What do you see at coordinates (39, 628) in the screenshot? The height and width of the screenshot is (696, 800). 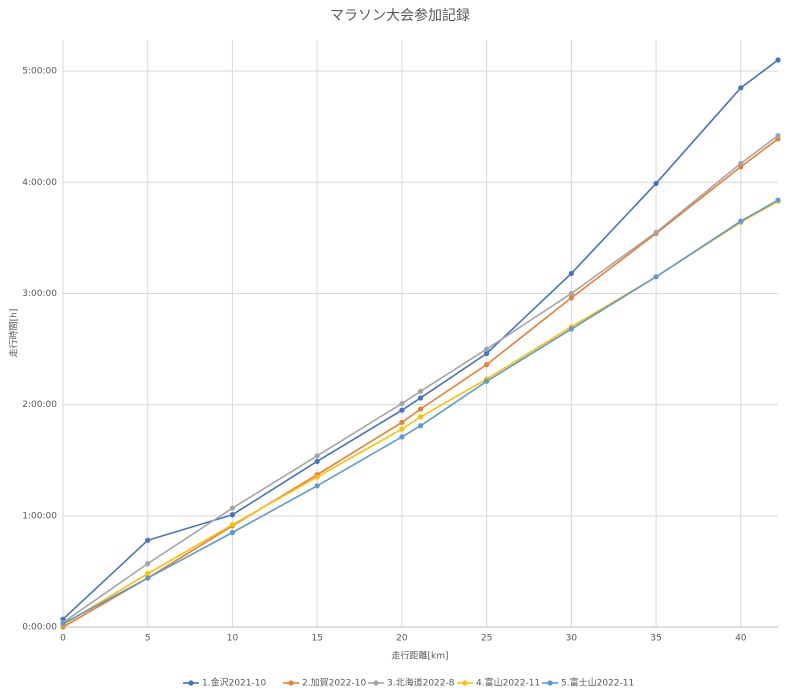 I see `y-tick-label: 0:00:00` at bounding box center [39, 628].